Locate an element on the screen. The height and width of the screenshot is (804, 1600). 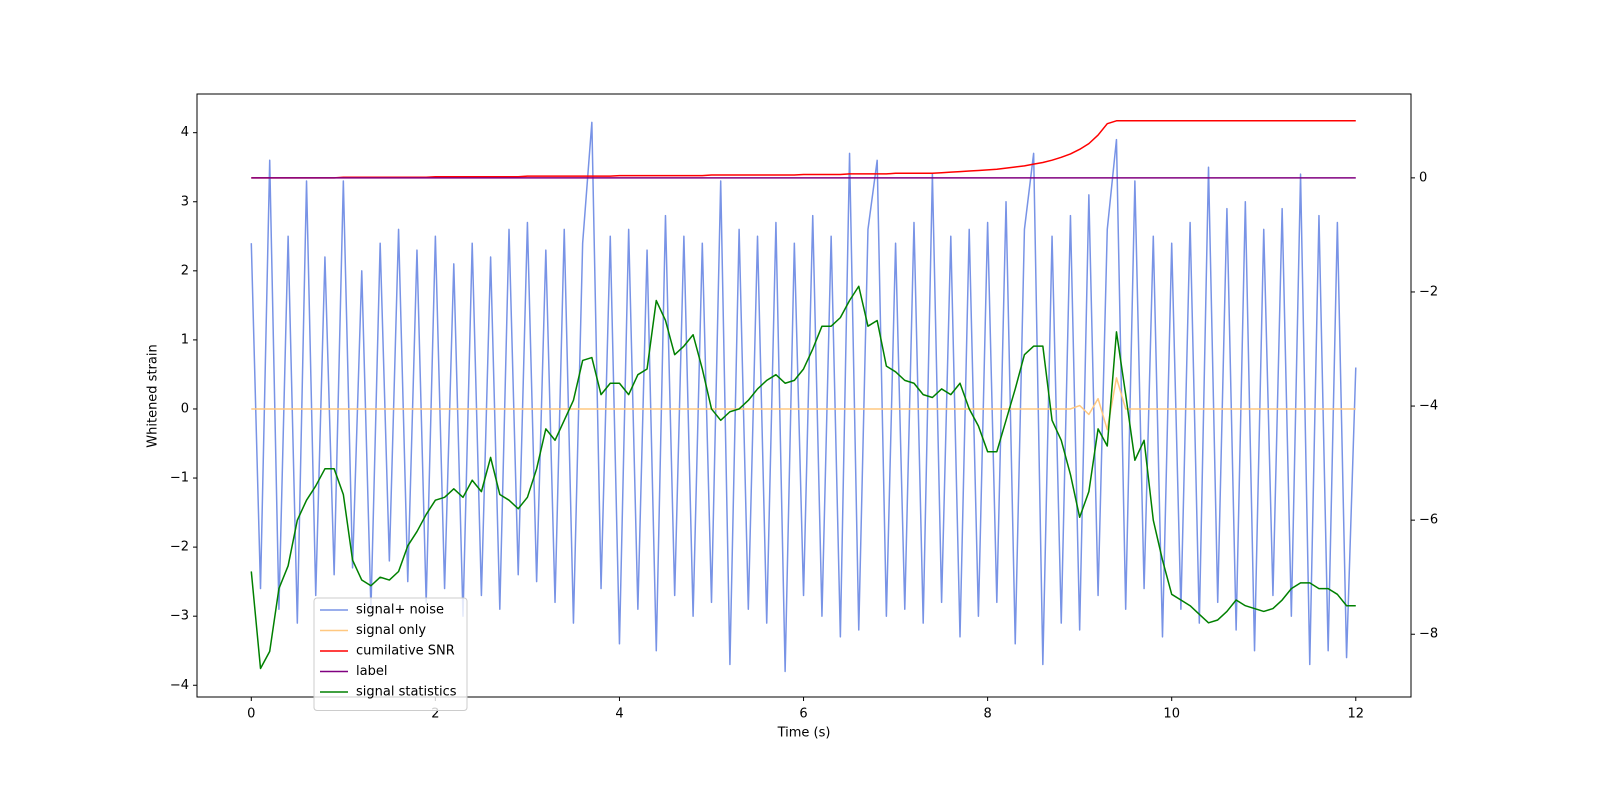
y-tick-label: 3 is located at coordinates (185, 201).